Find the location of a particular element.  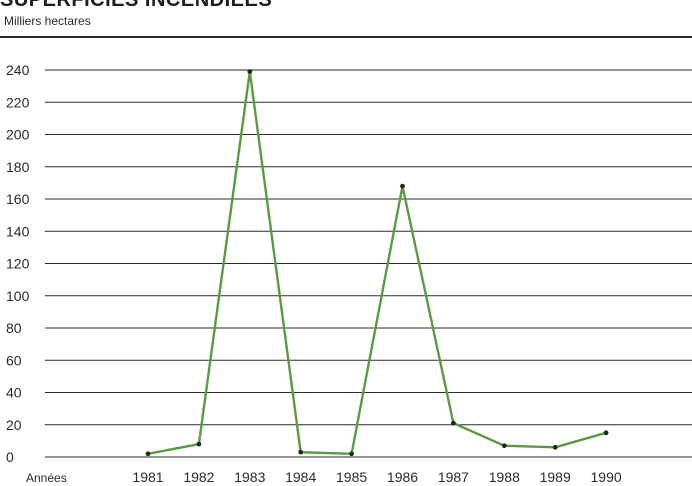

y-tick-label-60: 60 is located at coordinates (14, 360).